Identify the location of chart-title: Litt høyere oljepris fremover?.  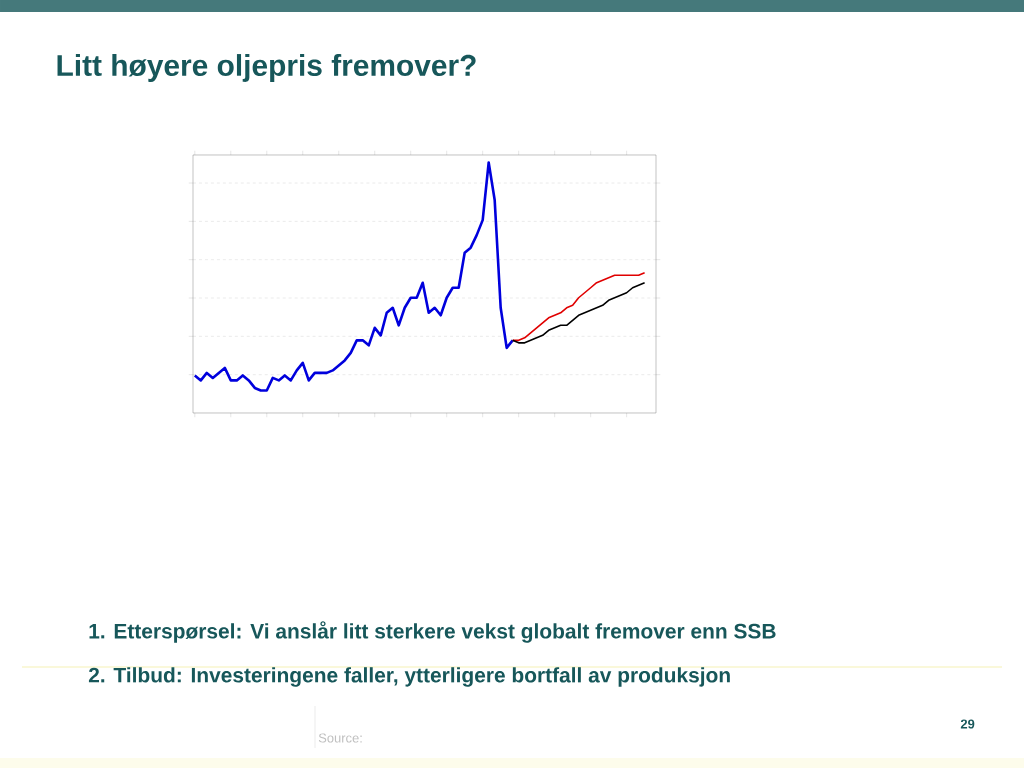
(266, 68).